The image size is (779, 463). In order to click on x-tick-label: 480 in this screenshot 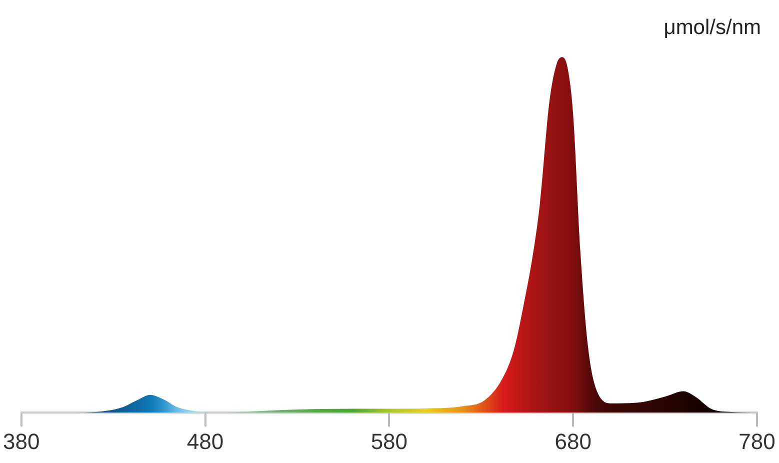, I will do `click(205, 441)`.